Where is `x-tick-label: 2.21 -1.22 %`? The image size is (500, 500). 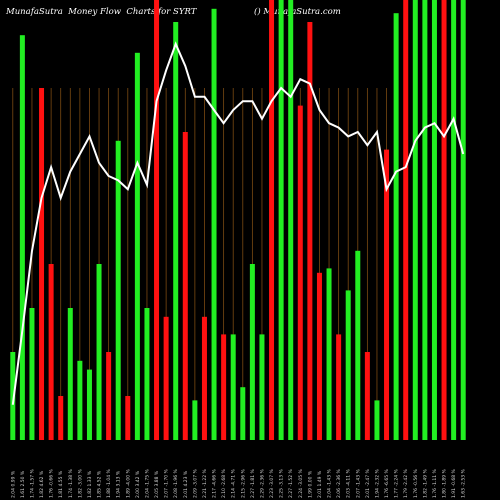
x-tick-label: 2.21 -1.22 % is located at coordinates (205, 483).